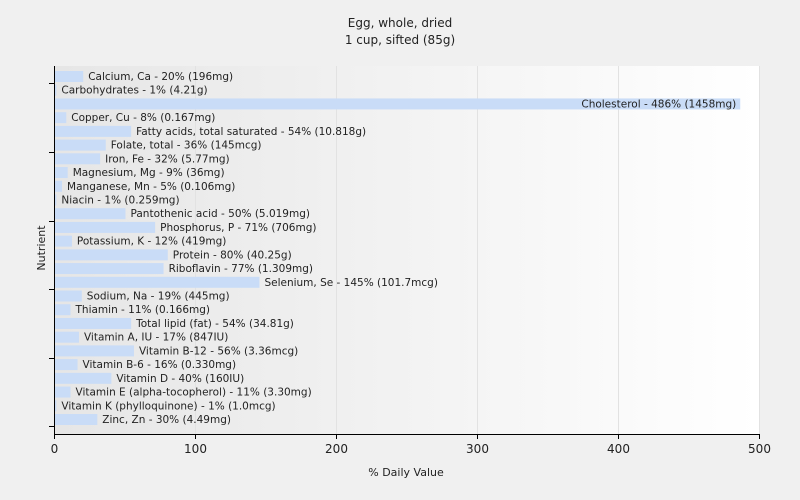 This screenshot has width=800, height=500. What do you see at coordinates (120, 200) in the screenshot?
I see `bar-label: Niacin - 1% (0.259mg)` at bounding box center [120, 200].